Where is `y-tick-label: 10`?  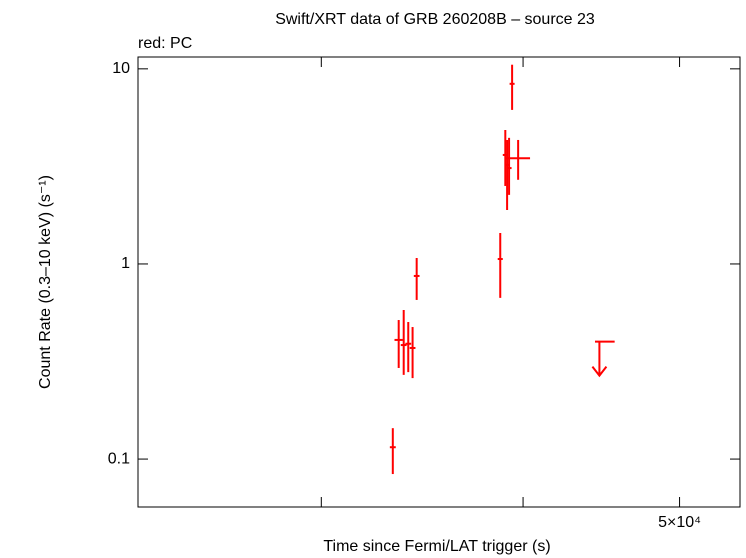 y-tick-label: 10 is located at coordinates (121, 68).